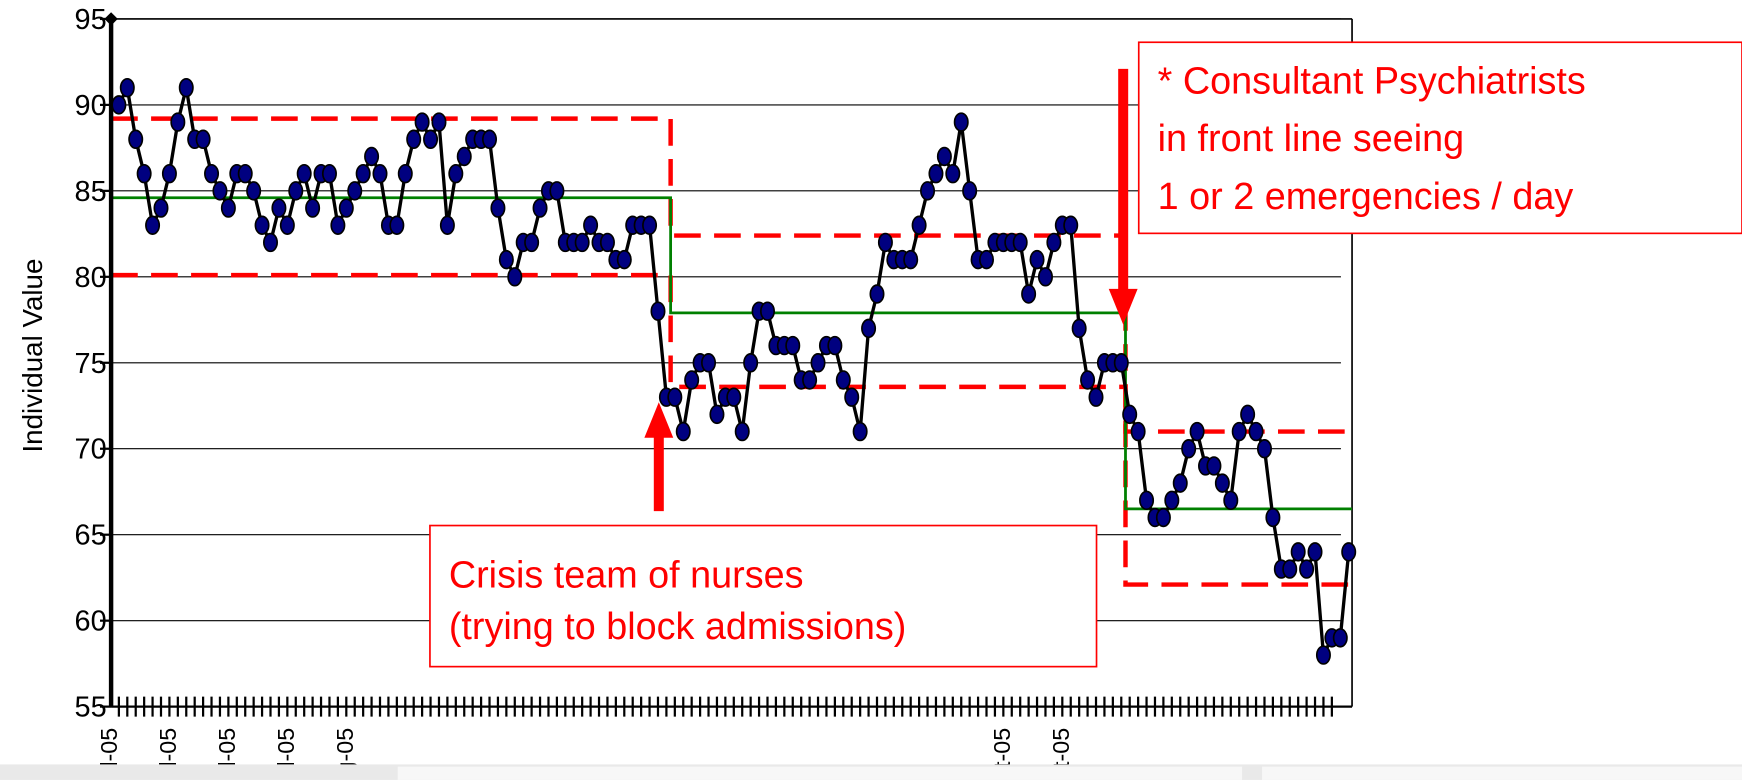  I want to click on y-tick-label: 90, so click(91, 106).